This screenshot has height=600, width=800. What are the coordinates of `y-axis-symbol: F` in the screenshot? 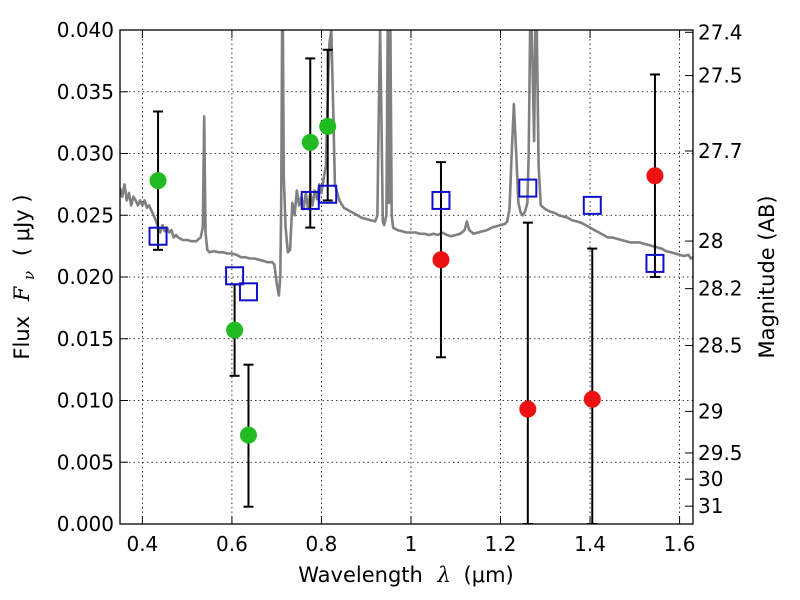 It's located at (22, 293).